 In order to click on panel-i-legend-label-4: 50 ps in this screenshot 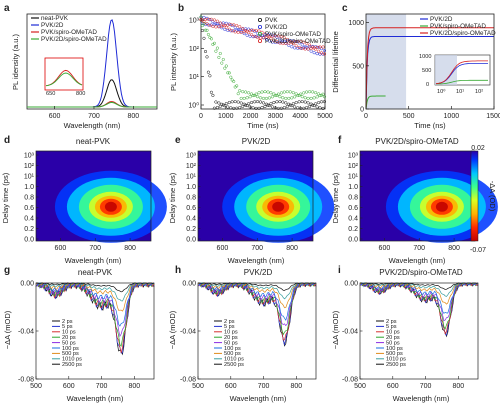, I will do `click(393, 343)`.